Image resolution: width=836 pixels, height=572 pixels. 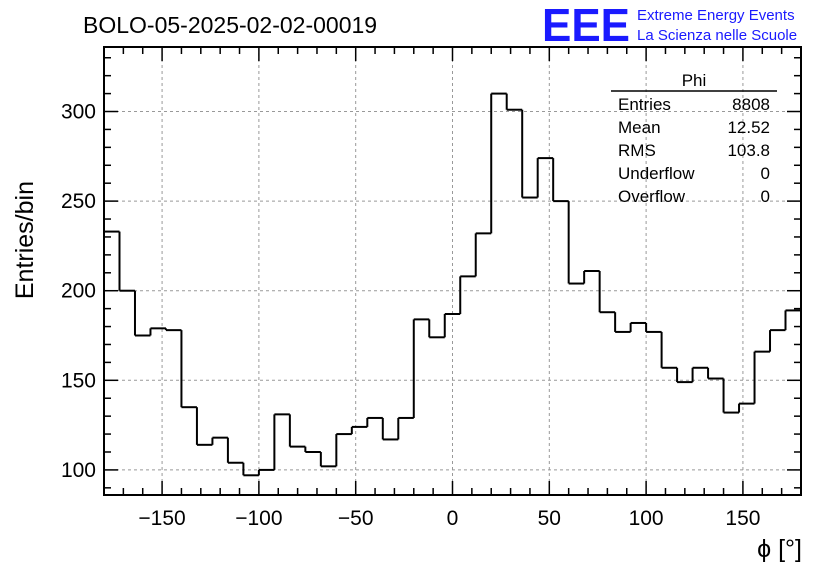 What do you see at coordinates (586, 25) in the screenshot?
I see `logo-text: EEE` at bounding box center [586, 25].